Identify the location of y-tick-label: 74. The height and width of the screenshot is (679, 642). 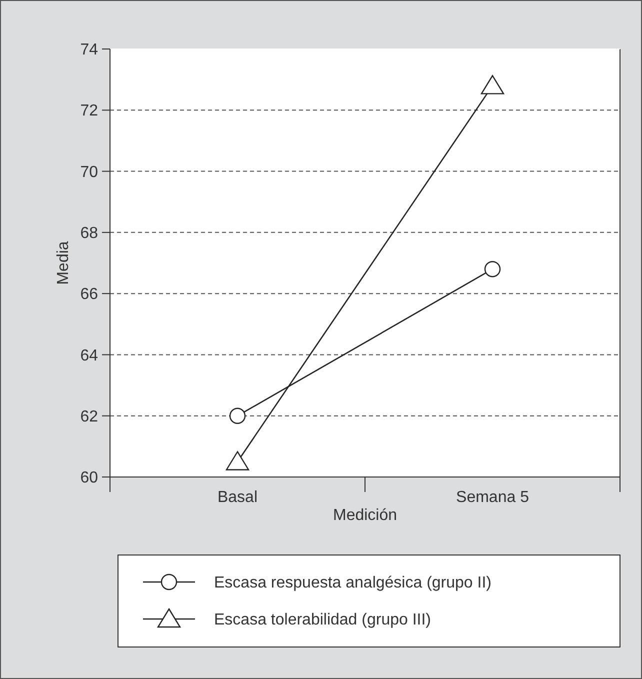
(89, 50).